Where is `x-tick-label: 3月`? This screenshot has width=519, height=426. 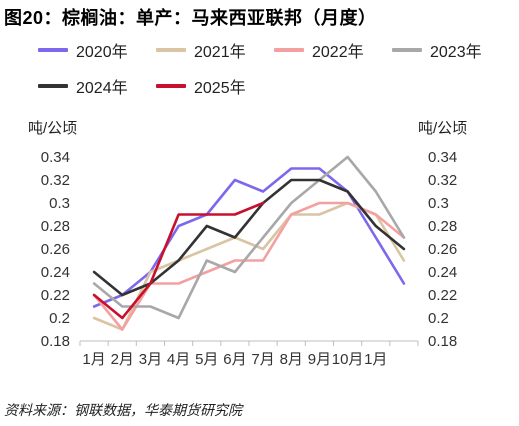 x-tick-label: 3月 is located at coordinates (150, 359).